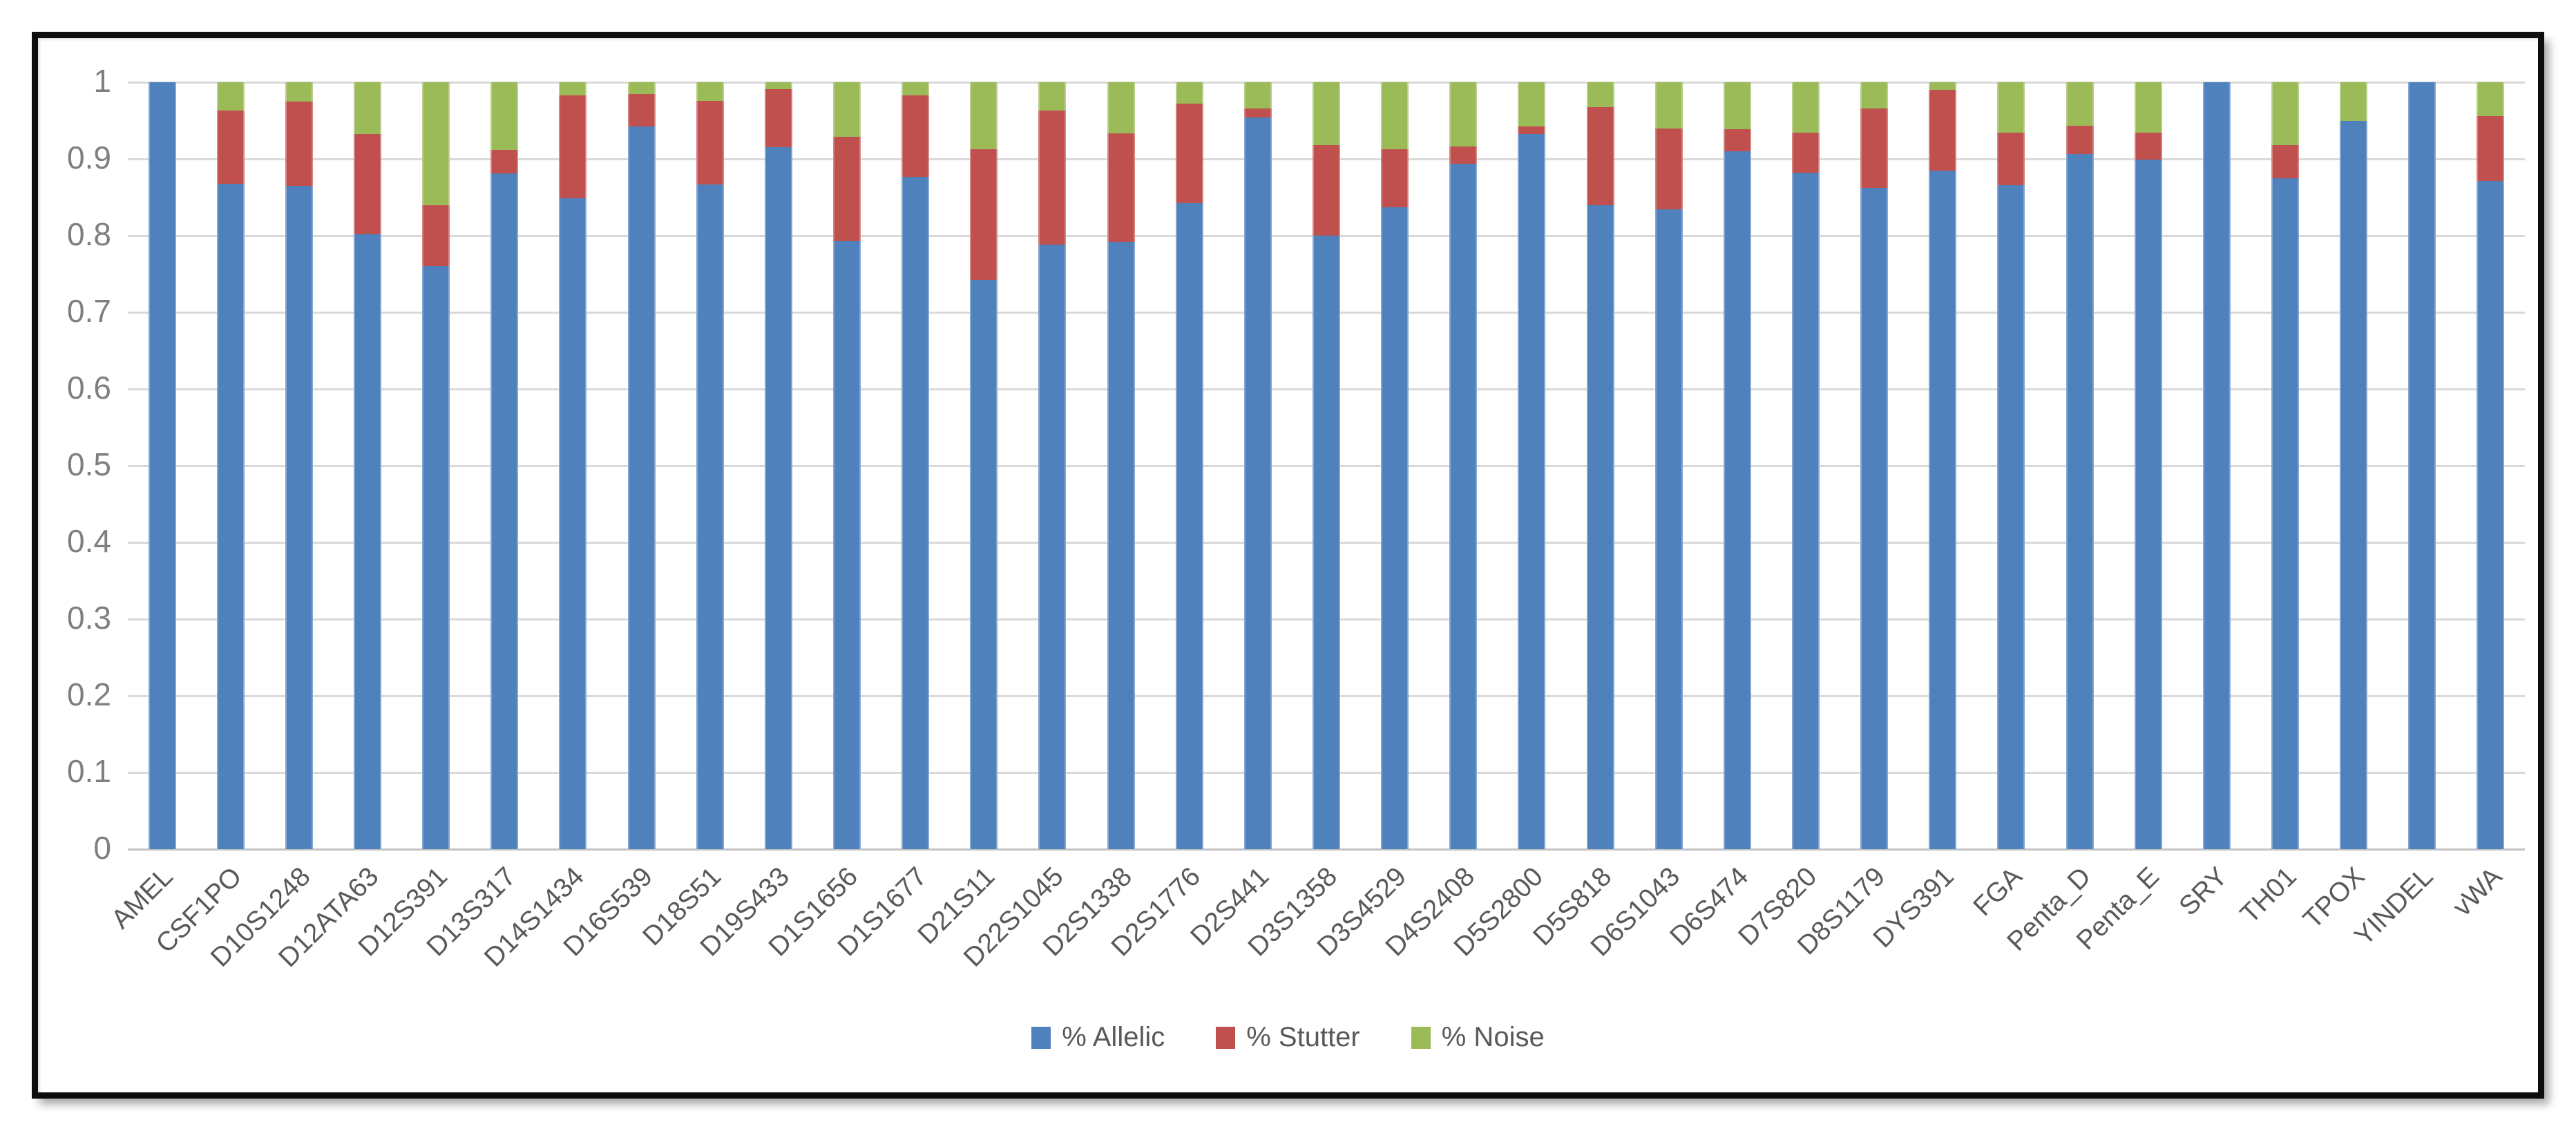  I want to click on bar-D2S1338, so click(1121, 465).